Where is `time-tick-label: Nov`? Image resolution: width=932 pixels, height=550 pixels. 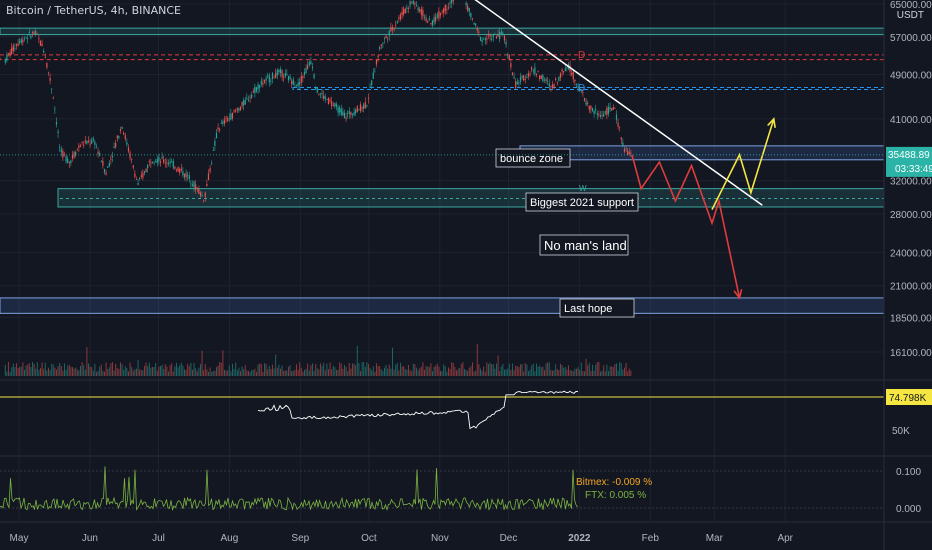
time-tick-label: Nov is located at coordinates (440, 538).